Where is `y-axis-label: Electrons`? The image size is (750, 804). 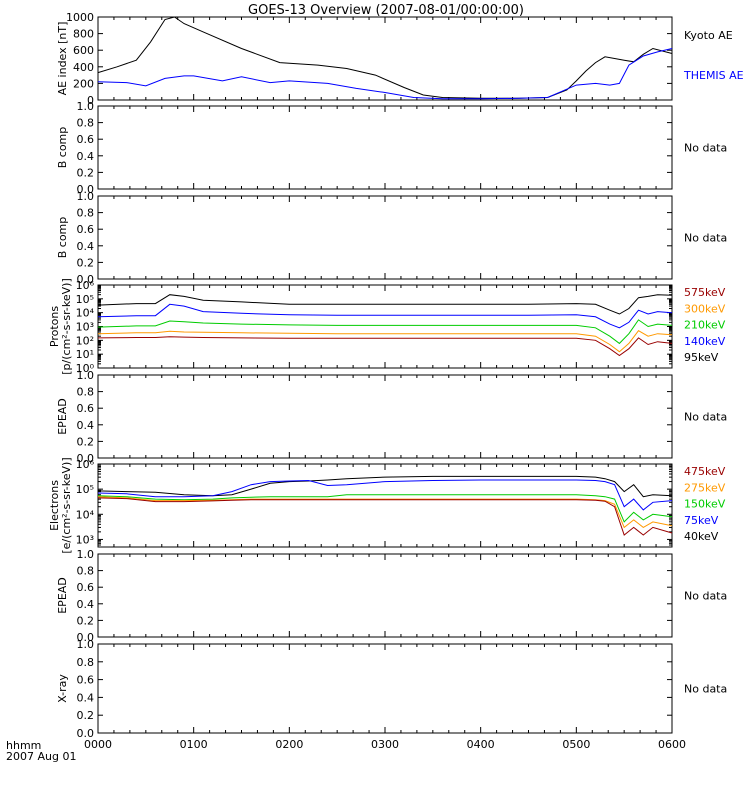
y-axis-label: Electrons is located at coordinates (54, 505).